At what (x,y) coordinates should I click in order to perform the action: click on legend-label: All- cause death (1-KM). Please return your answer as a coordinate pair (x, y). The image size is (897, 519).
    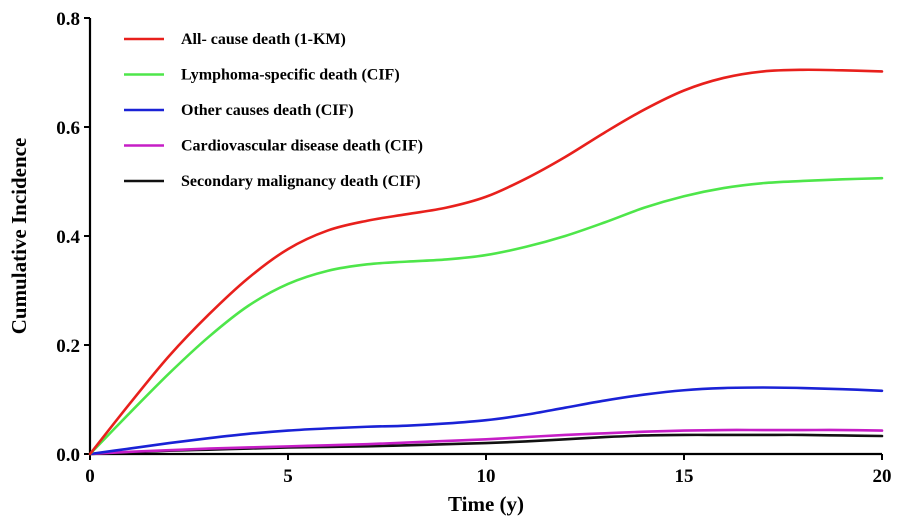
    Looking at the image, I should click on (263, 39).